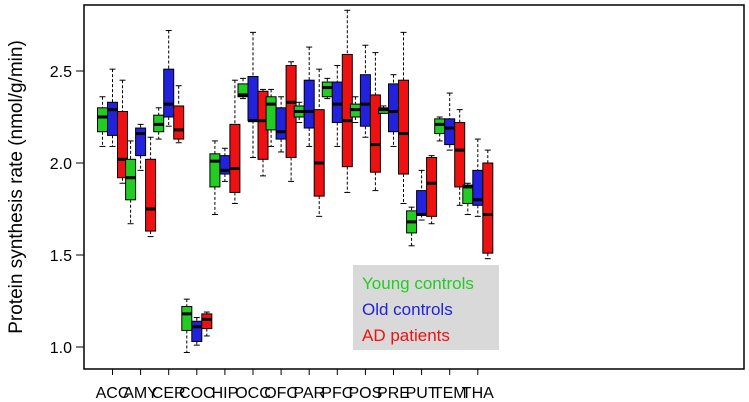 This screenshot has height=402, width=749. Describe the element at coordinates (337, 393) in the screenshot. I see `x-tick-label: PFC` at that location.